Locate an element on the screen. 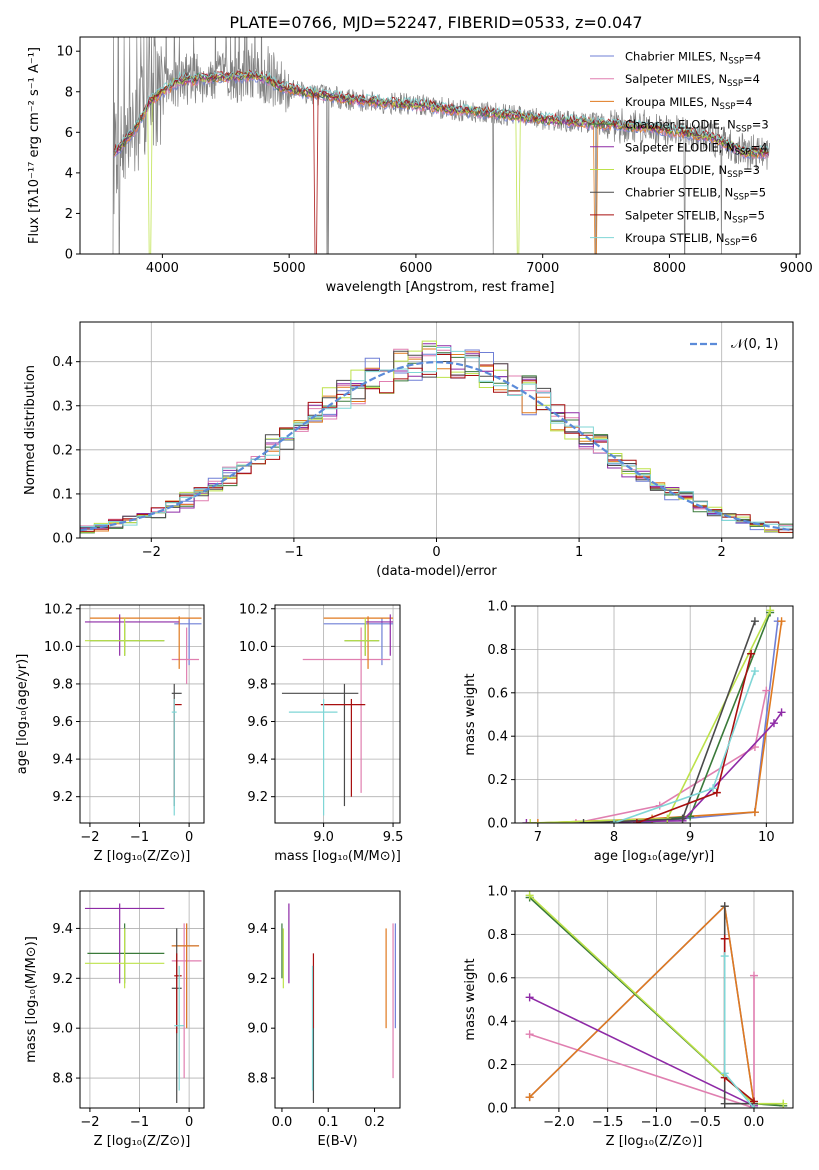 The height and width of the screenshot is (1170, 819). errorbar-chabrier_miles is located at coordinates (188, 642).